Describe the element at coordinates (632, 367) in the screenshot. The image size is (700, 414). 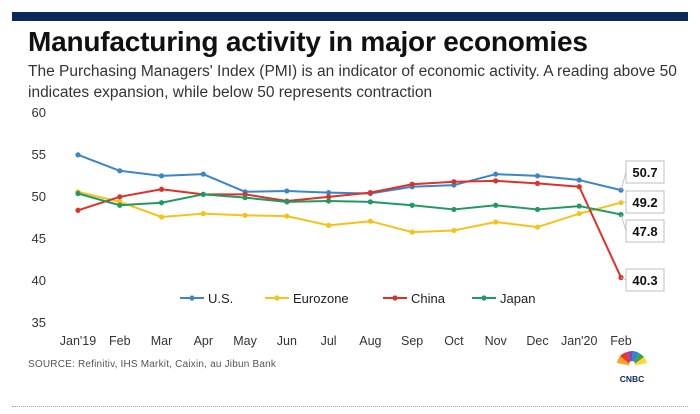
I see `cnbc-peacock-logo: CNBC` at that location.